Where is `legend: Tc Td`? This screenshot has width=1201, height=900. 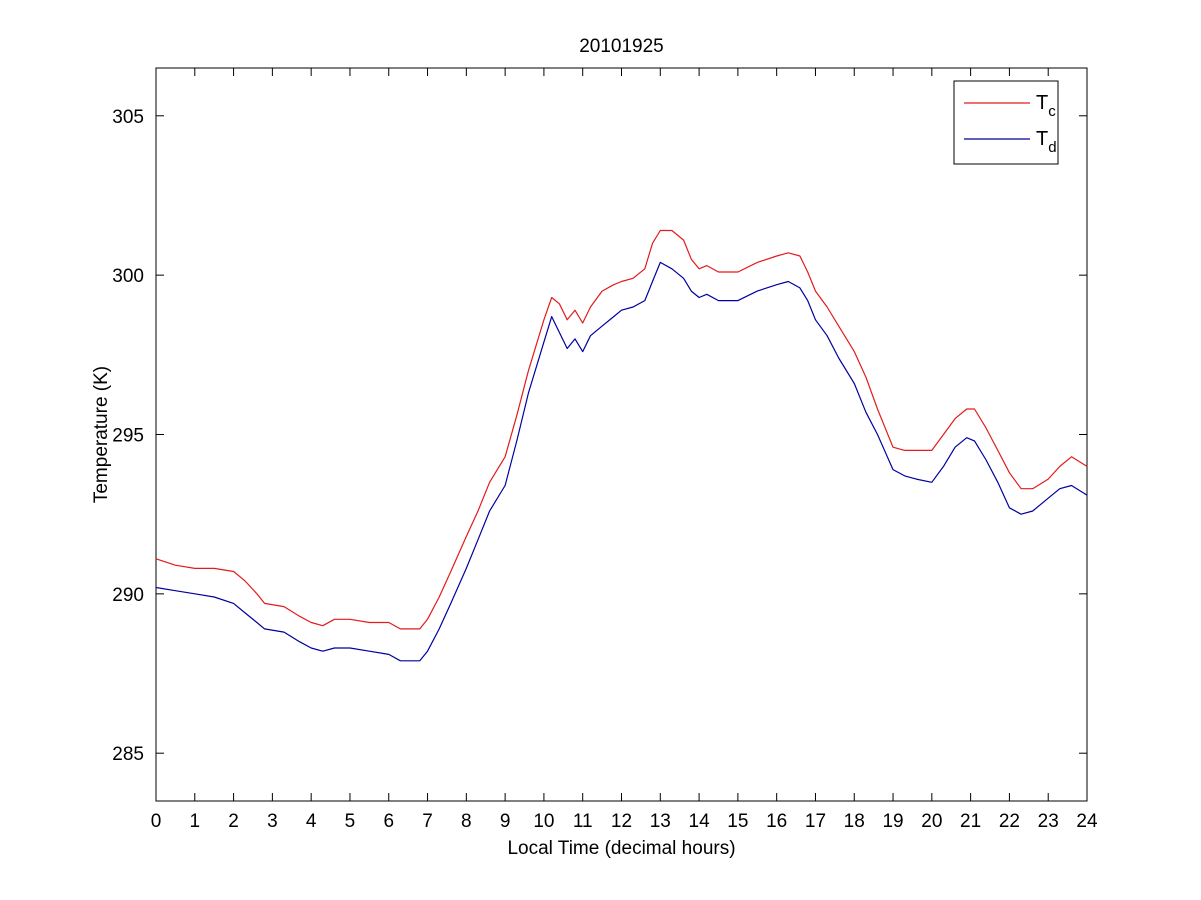 legend: Tc Td is located at coordinates (1006, 122).